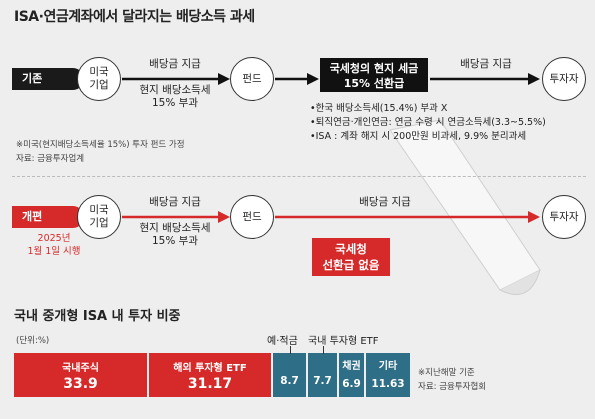 Image resolution: width=595 pixels, height=419 pixels. Describe the element at coordinates (48, 79) in the screenshot. I see `current-tag: 기존` at that location.